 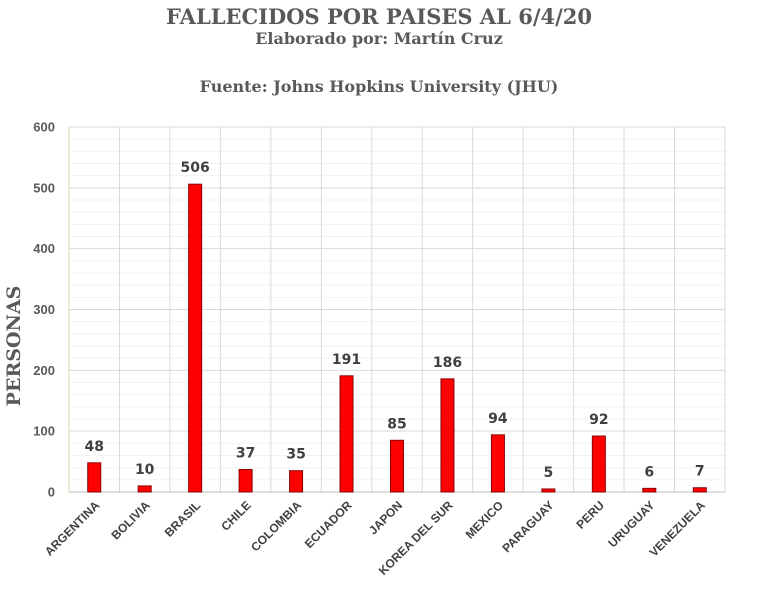 What do you see at coordinates (549, 473) in the screenshot?
I see `data-label: 5` at bounding box center [549, 473].